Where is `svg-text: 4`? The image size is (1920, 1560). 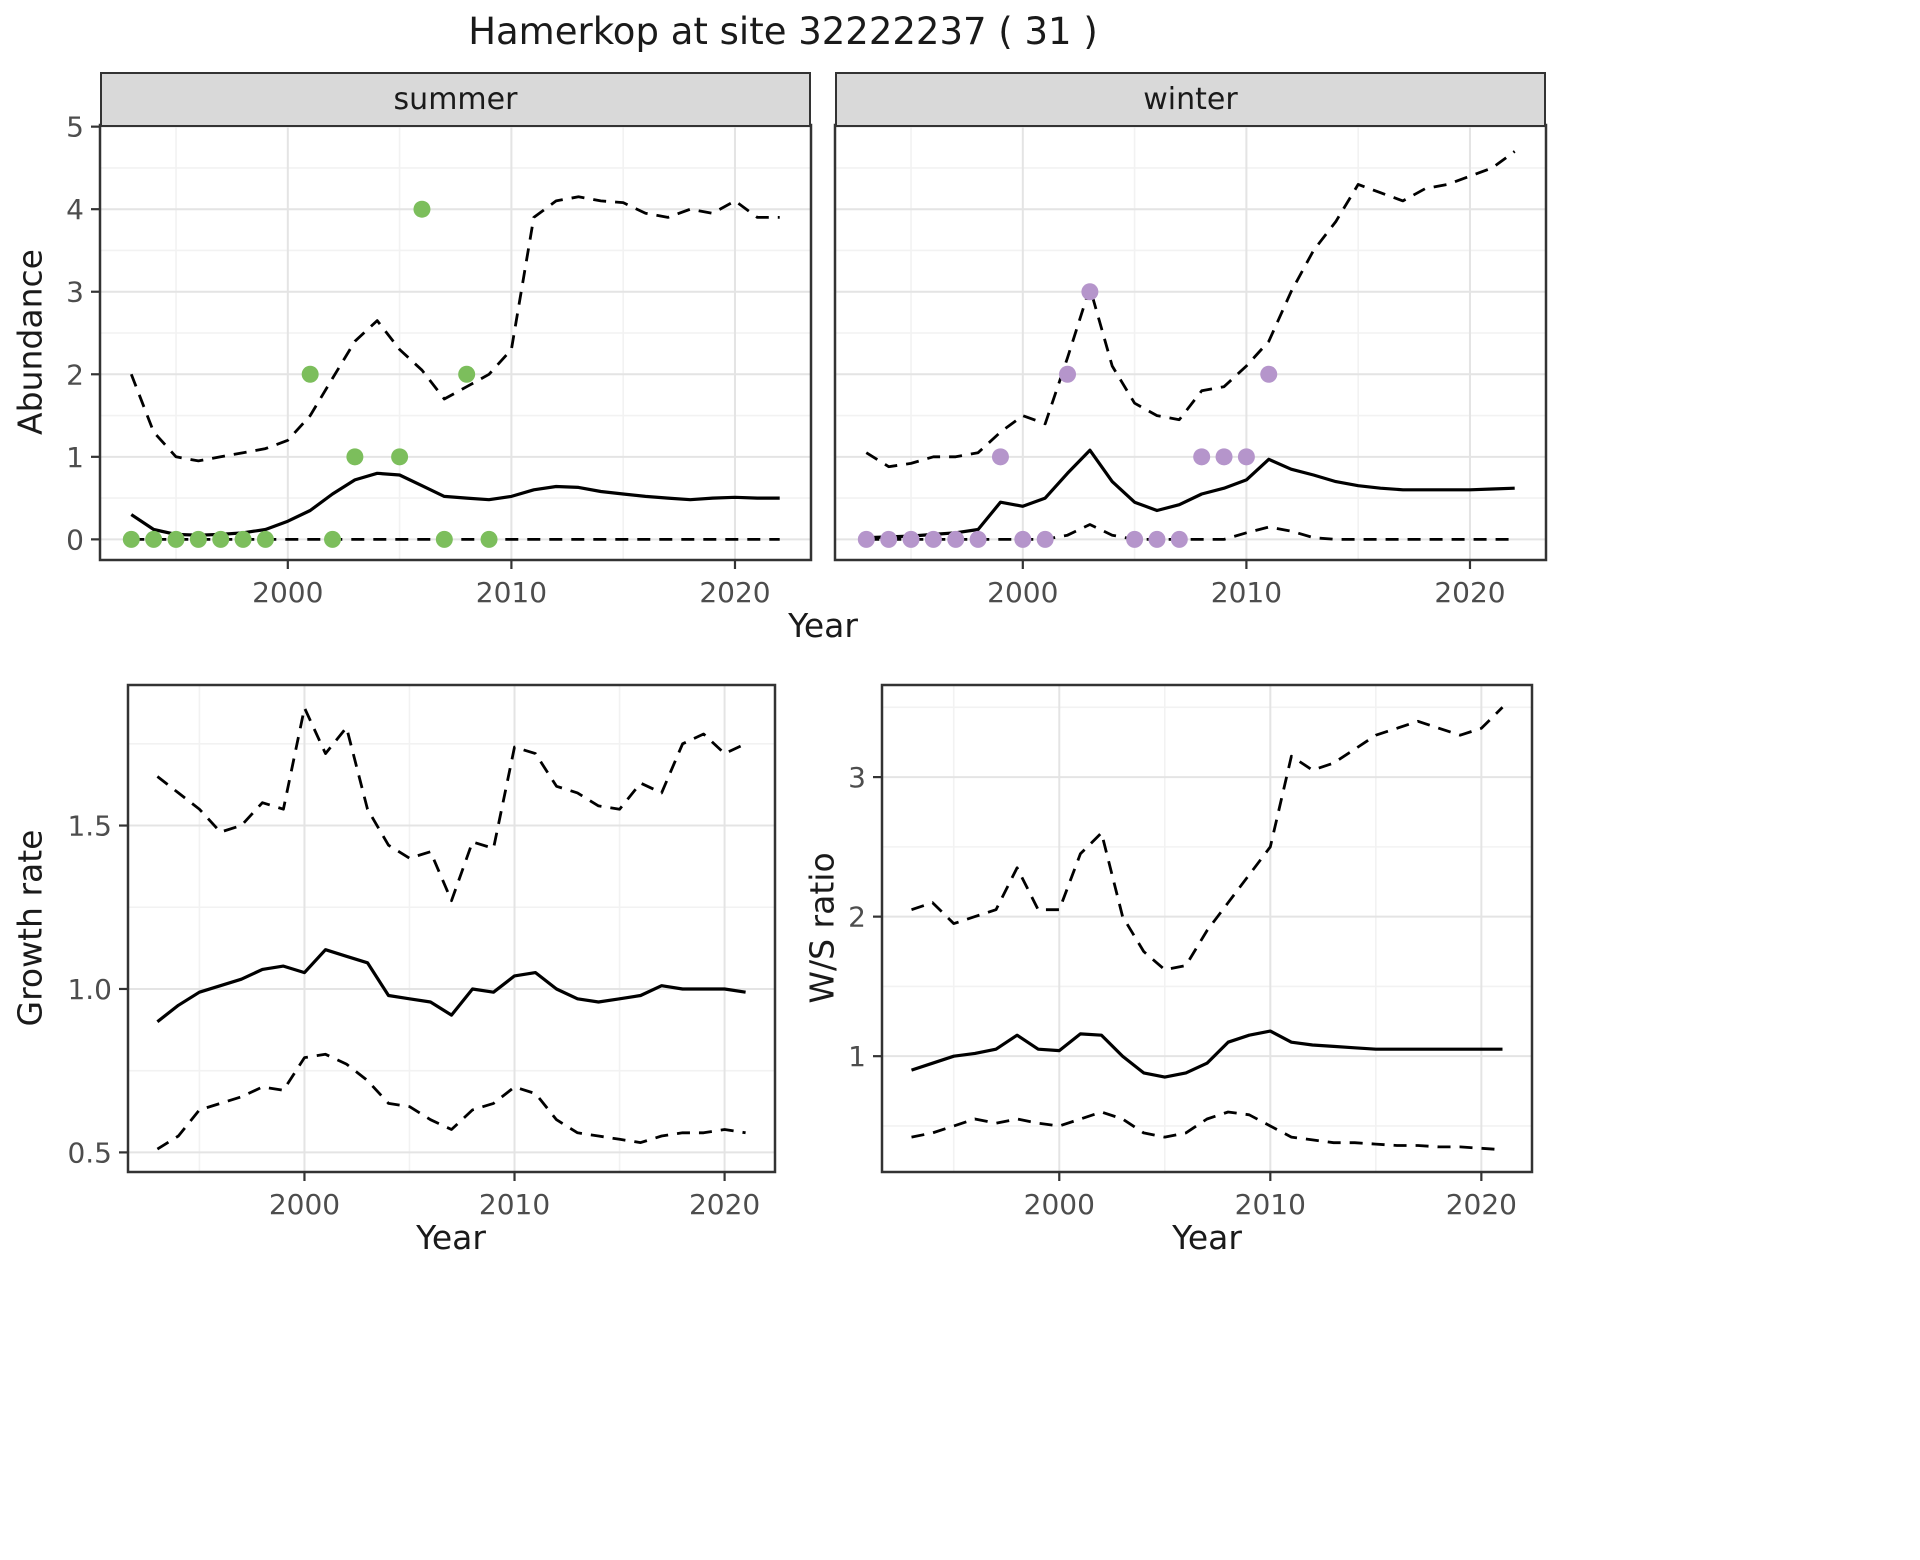 svg-text: 4 is located at coordinates (75, 209).